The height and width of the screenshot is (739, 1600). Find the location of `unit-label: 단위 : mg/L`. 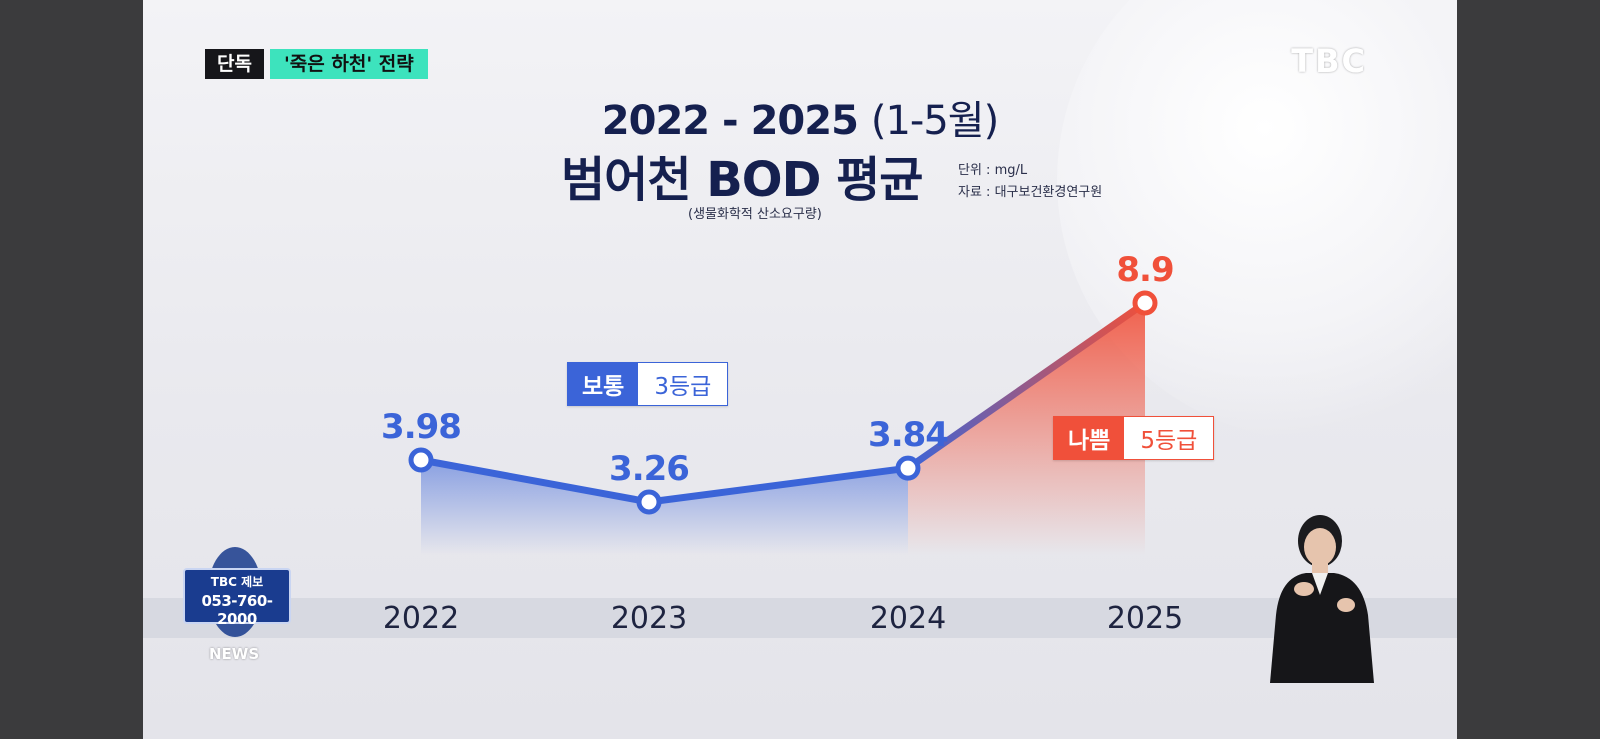

unit-label: 단위 : mg/L is located at coordinates (993, 170).